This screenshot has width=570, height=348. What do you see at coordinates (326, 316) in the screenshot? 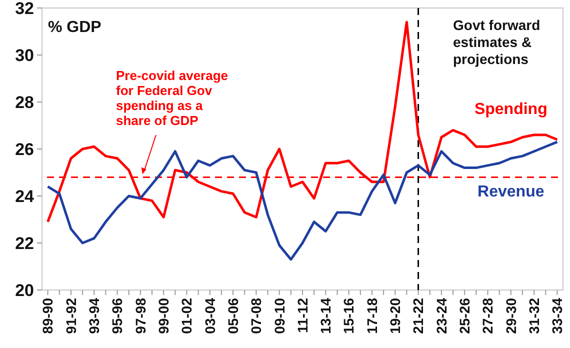
I see `x-tick-label: 13-14` at bounding box center [326, 316].